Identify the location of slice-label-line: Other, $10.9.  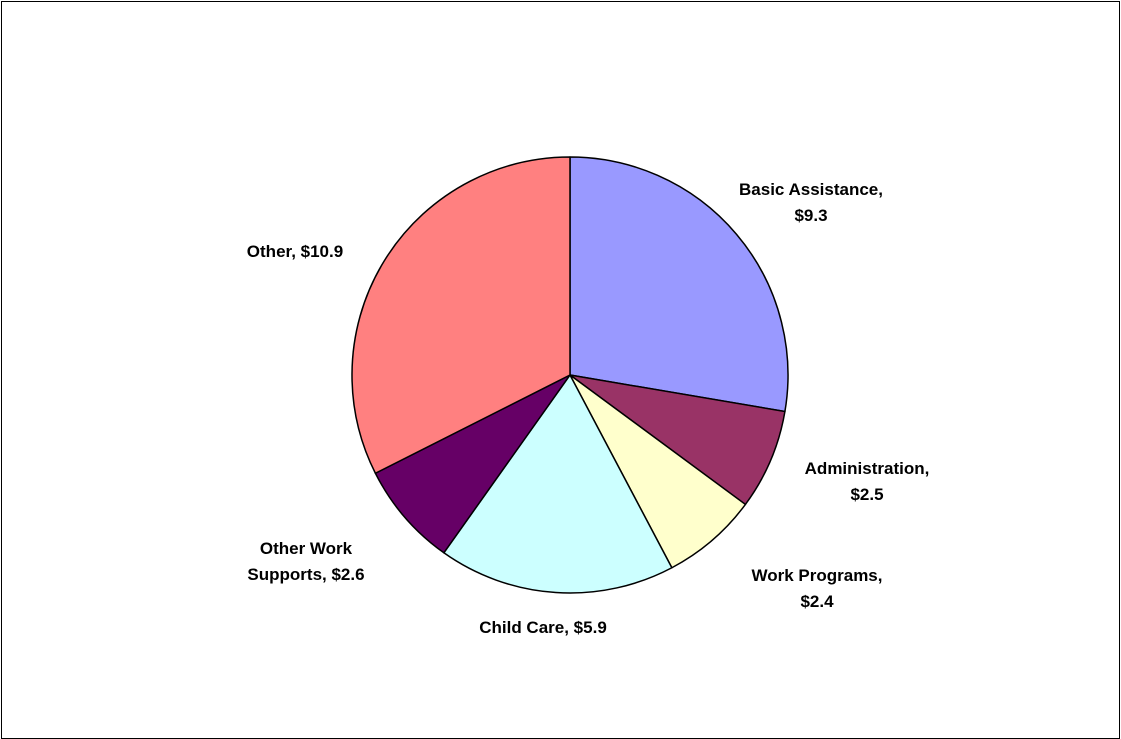
(295, 251).